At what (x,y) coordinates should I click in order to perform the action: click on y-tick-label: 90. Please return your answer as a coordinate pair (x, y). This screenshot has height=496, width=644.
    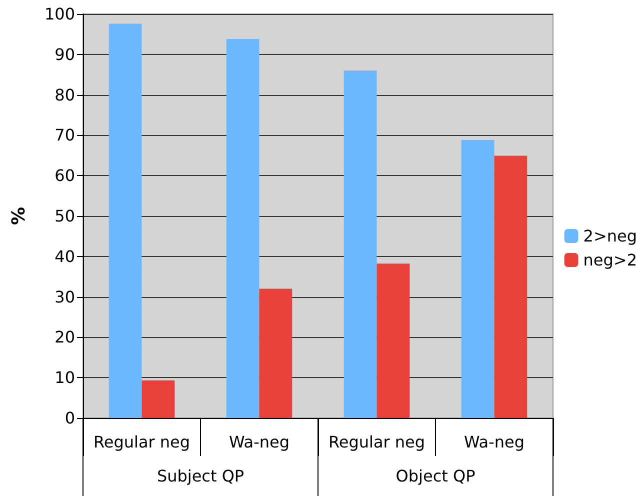
    Looking at the image, I should click on (64, 54).